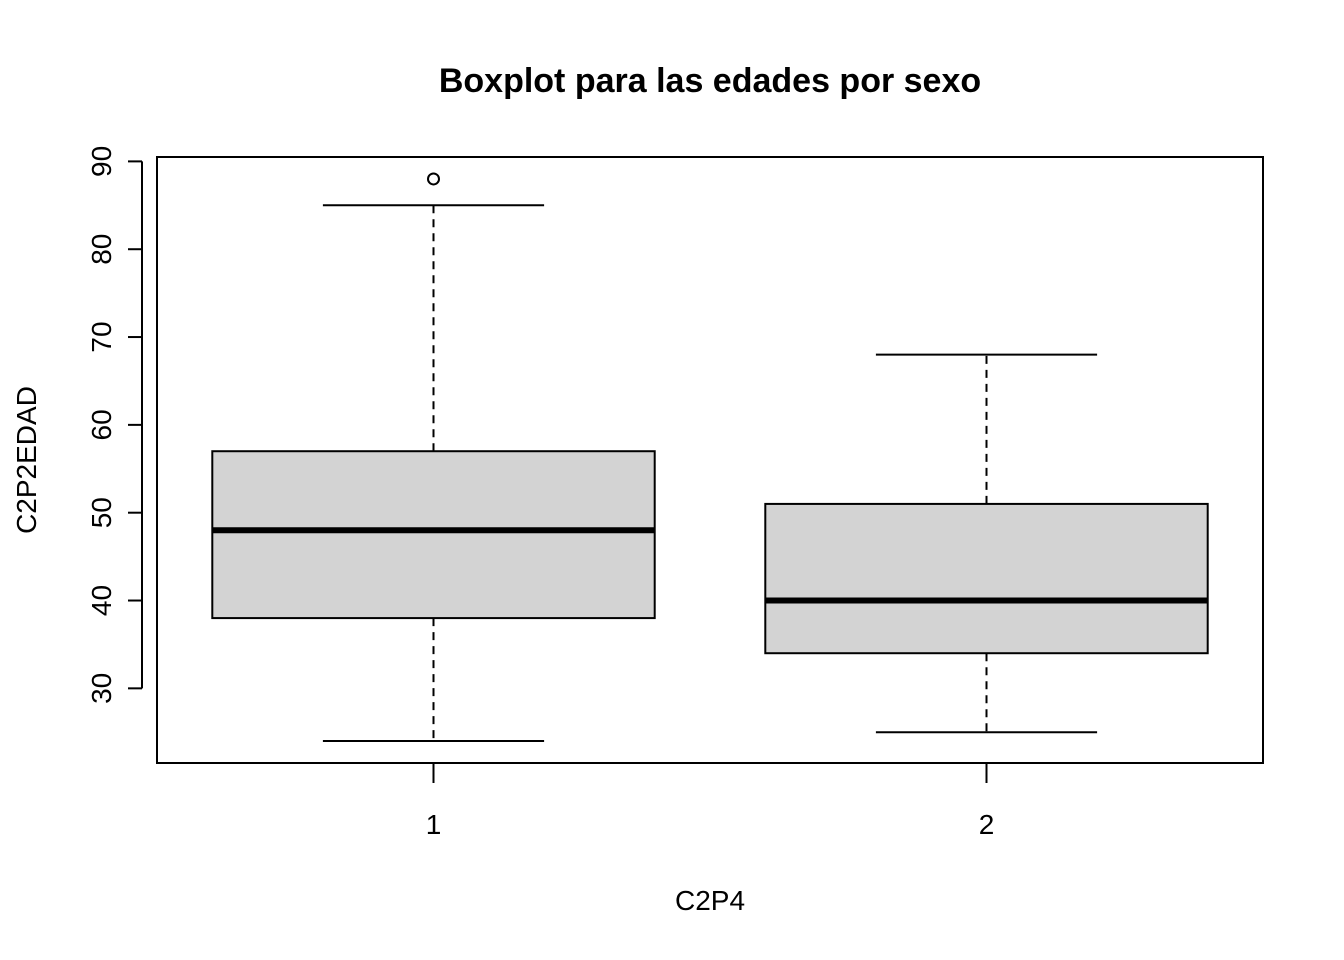 The height and width of the screenshot is (960, 1344). Describe the element at coordinates (101, 688) in the screenshot. I see `y-tick-label: 30` at that location.